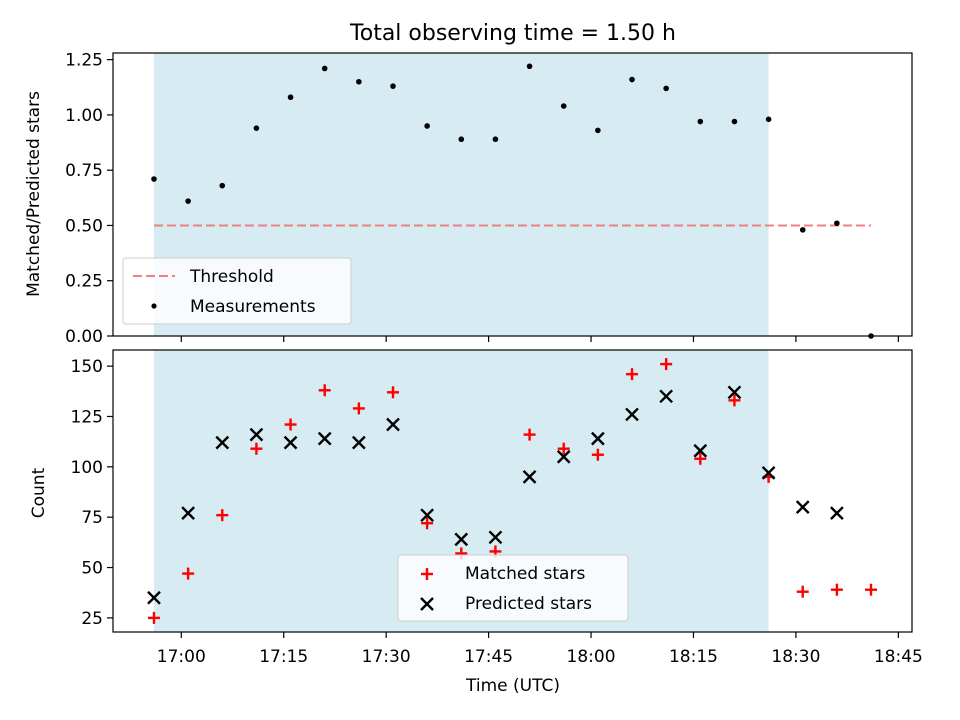 This screenshot has width=960, height=720. Describe the element at coordinates (283, 657) in the screenshot. I see `x-tick-label: 17:15` at that location.